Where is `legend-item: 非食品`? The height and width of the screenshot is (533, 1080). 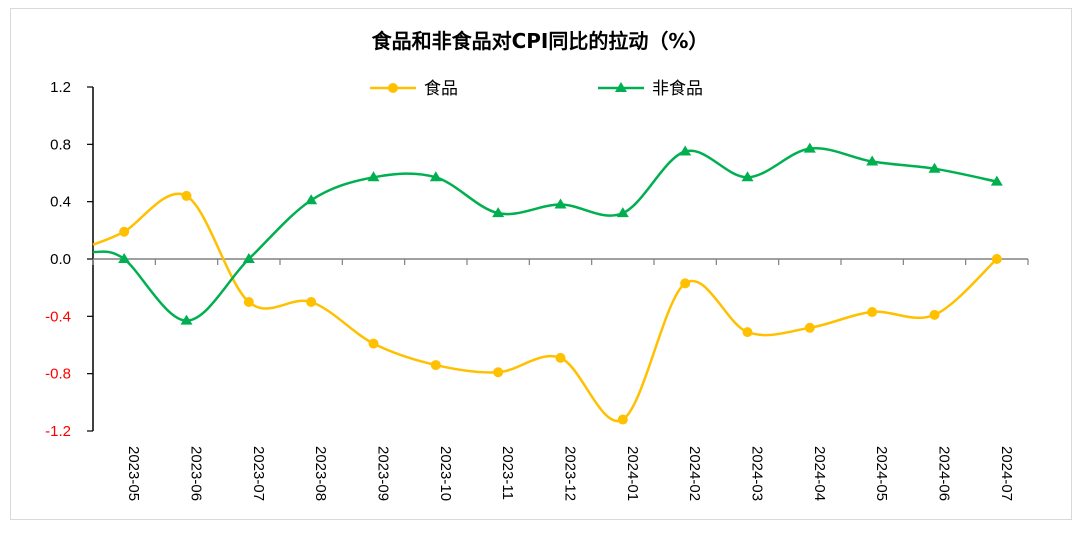 legend-item: 非食品 is located at coordinates (650, 89).